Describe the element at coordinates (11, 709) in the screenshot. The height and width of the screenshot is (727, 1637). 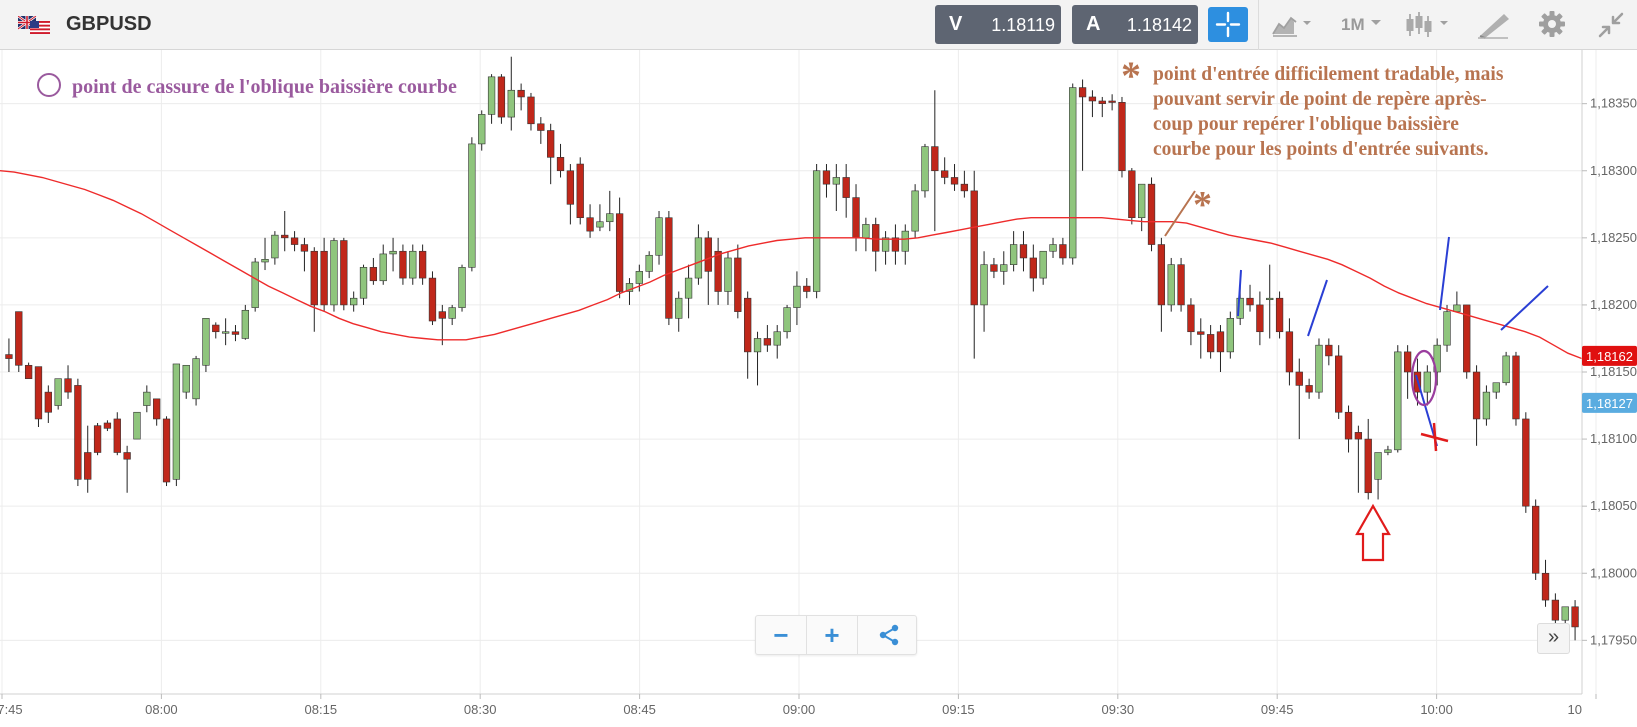
I see `x-tick-label: 7:45` at that location.